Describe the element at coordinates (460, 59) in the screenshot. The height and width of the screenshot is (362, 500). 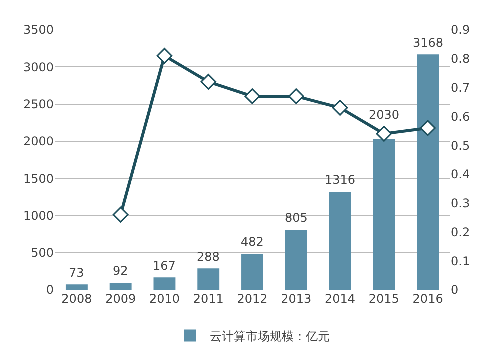
I see `y2-tick-label: 0.8` at that location.